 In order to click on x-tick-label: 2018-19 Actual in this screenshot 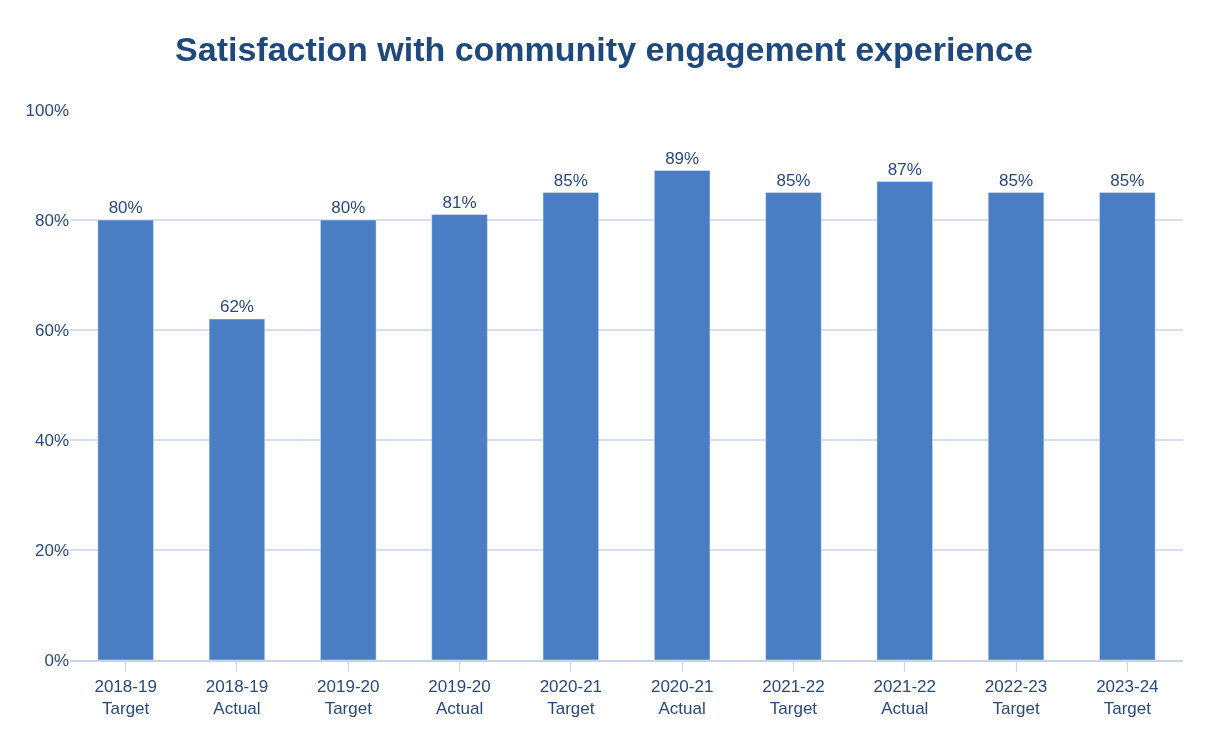, I will do `click(237, 698)`.